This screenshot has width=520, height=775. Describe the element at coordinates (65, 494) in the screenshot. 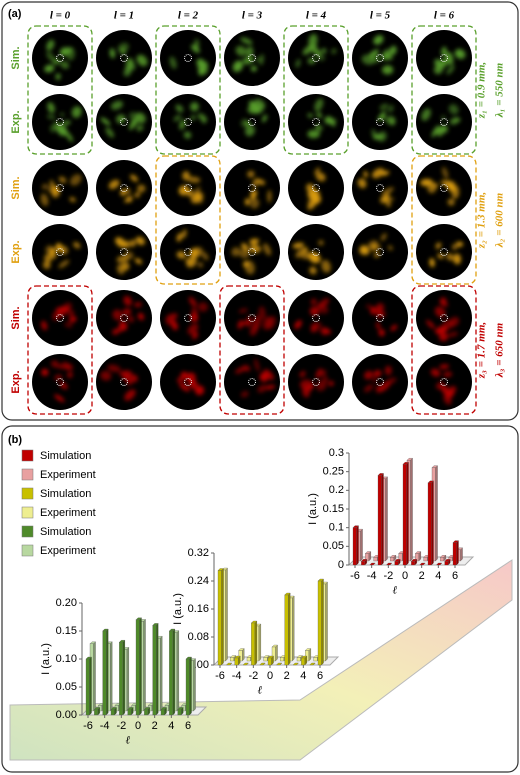

I see `legend-label: Simulation` at that location.